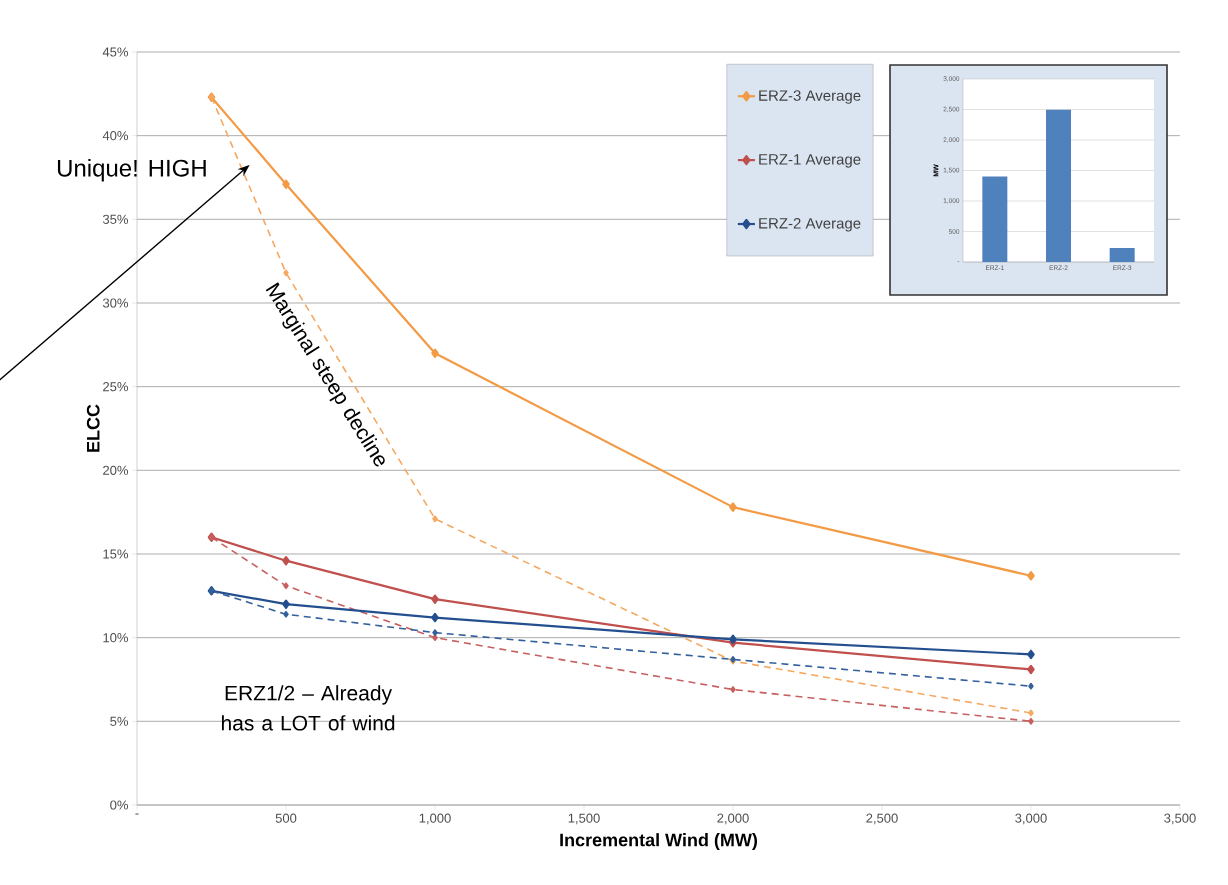 The width and height of the screenshot is (1228, 885). I want to click on y-axis-title: ELCC, so click(93, 428).